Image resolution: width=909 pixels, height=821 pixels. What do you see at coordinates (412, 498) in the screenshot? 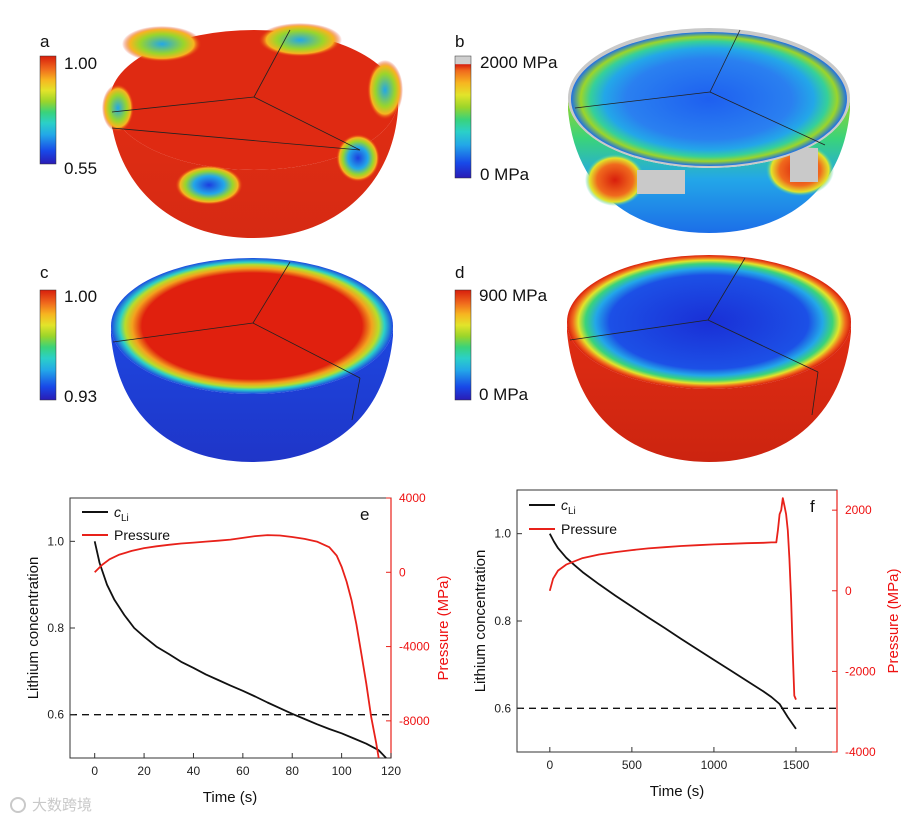
I see `chart-e-y2-tick-label: 4000` at bounding box center [412, 498].